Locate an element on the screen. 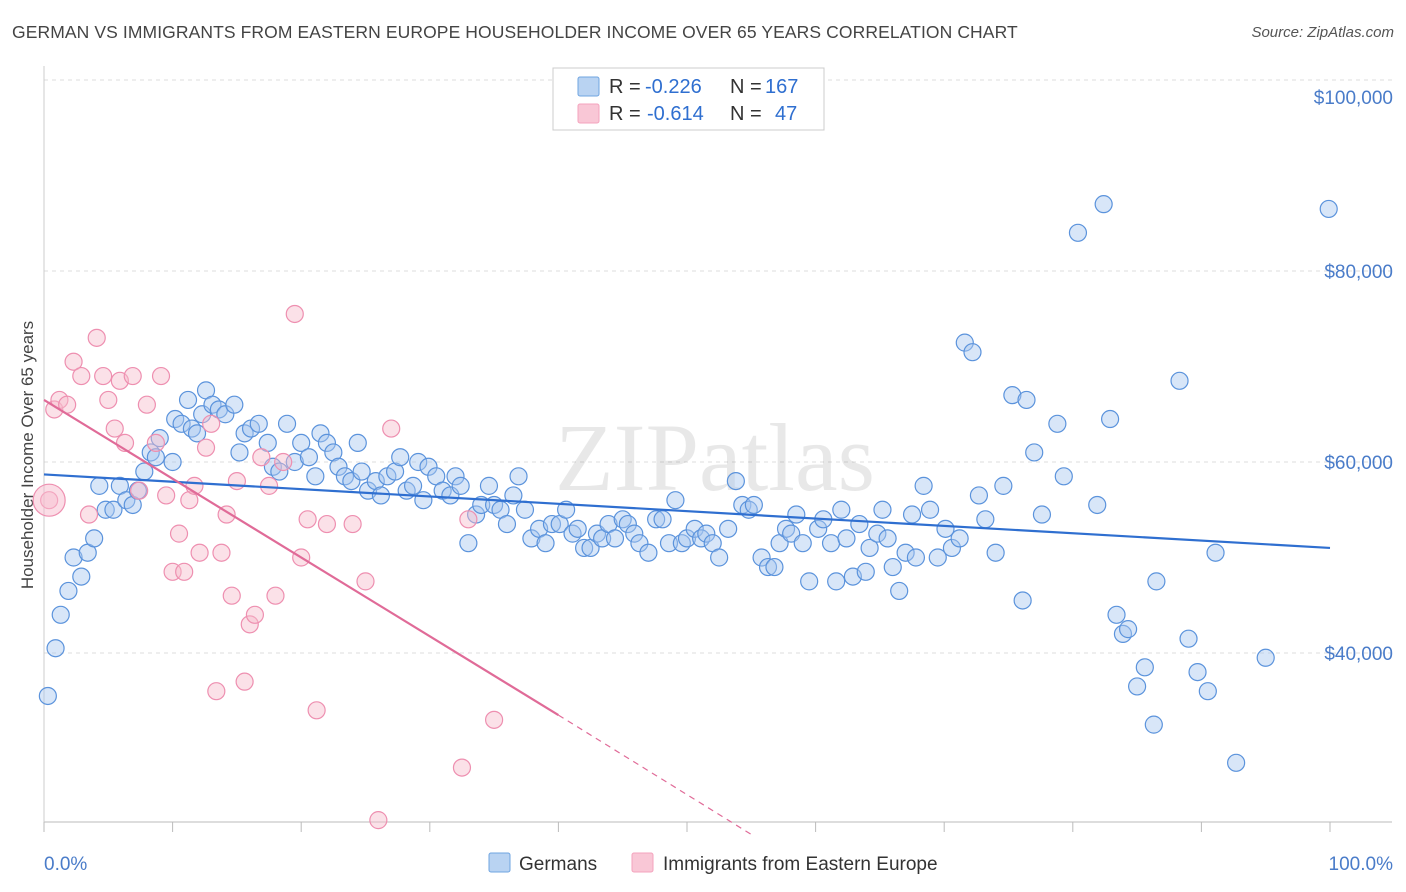  legend-r-label-2: R = is located at coordinates (625, 114).